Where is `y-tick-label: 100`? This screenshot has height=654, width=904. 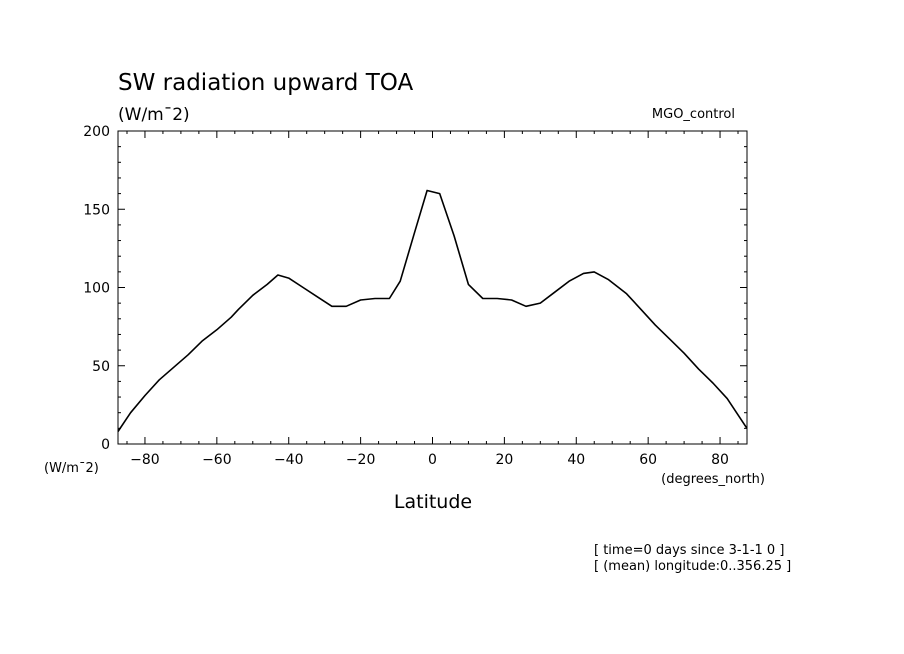 y-tick-label: 100 is located at coordinates (96, 289).